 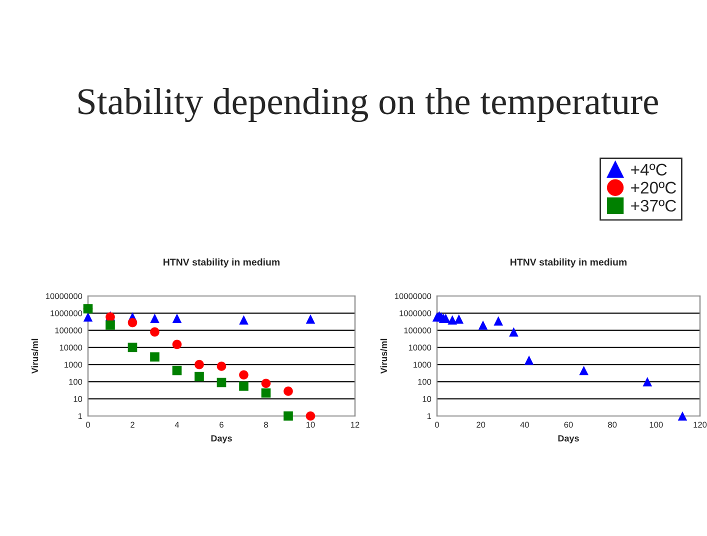 What do you see at coordinates (222, 425) in the screenshot?
I see `x-tick-label: 6` at bounding box center [222, 425].